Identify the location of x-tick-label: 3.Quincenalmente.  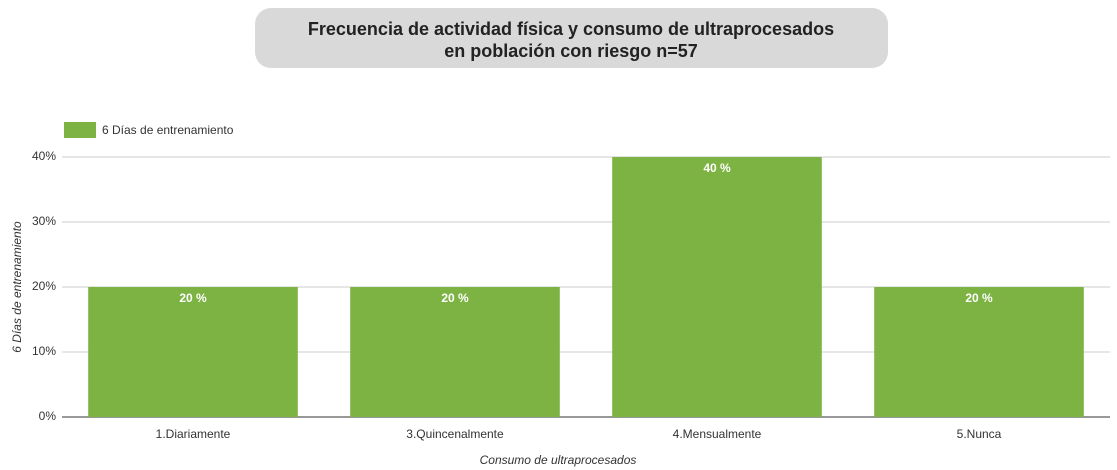
(455, 434).